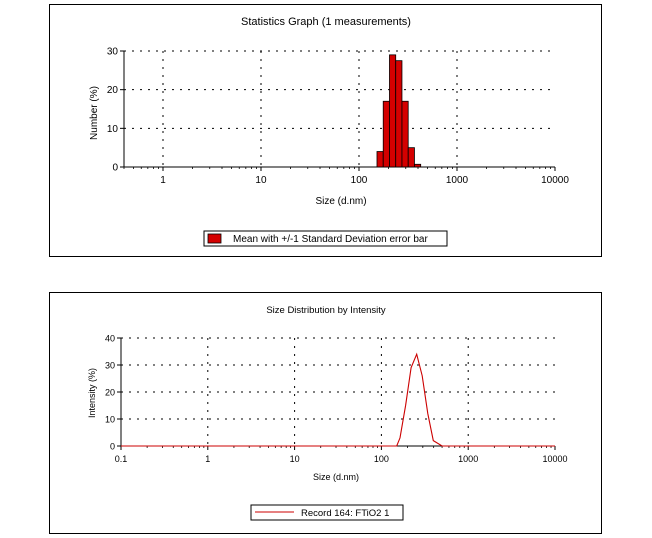 Image resolution: width=652 pixels, height=538 pixels. Describe the element at coordinates (92, 393) in the screenshot. I see `y-axis-label: Intensity (%)` at that location.